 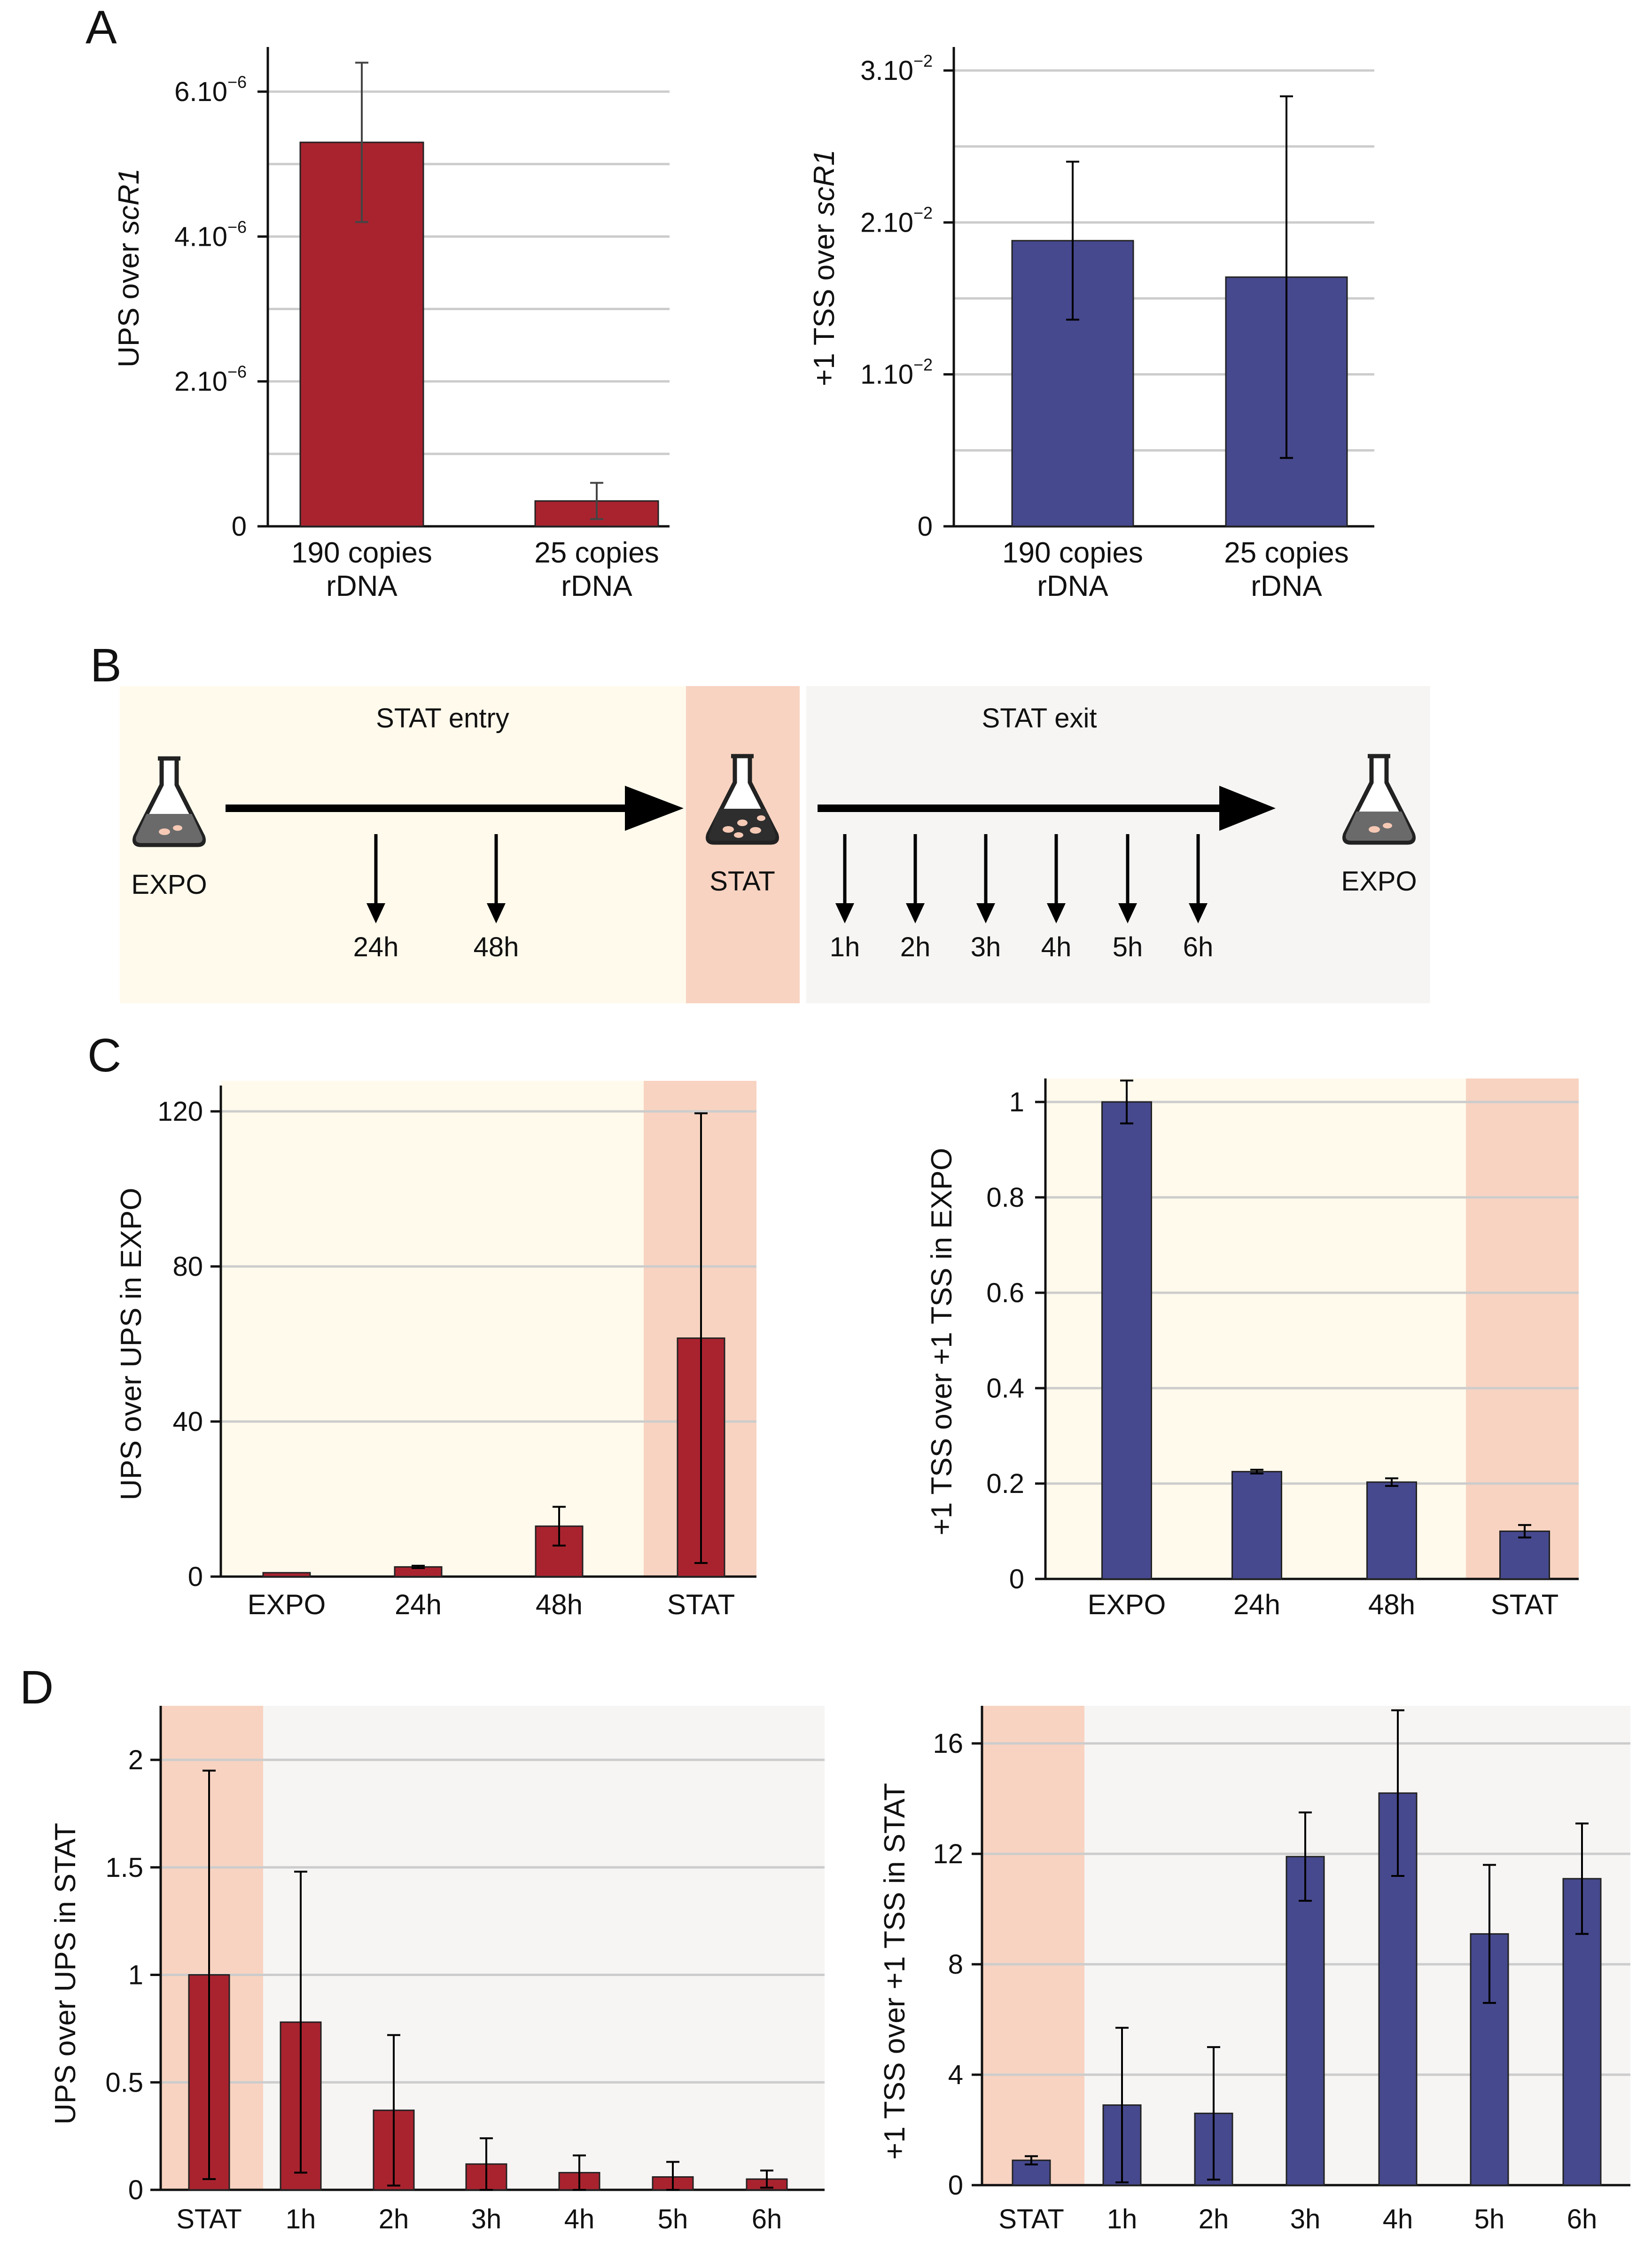 I want to click on exit-time-arrowhead-1h, so click(x=844, y=913).